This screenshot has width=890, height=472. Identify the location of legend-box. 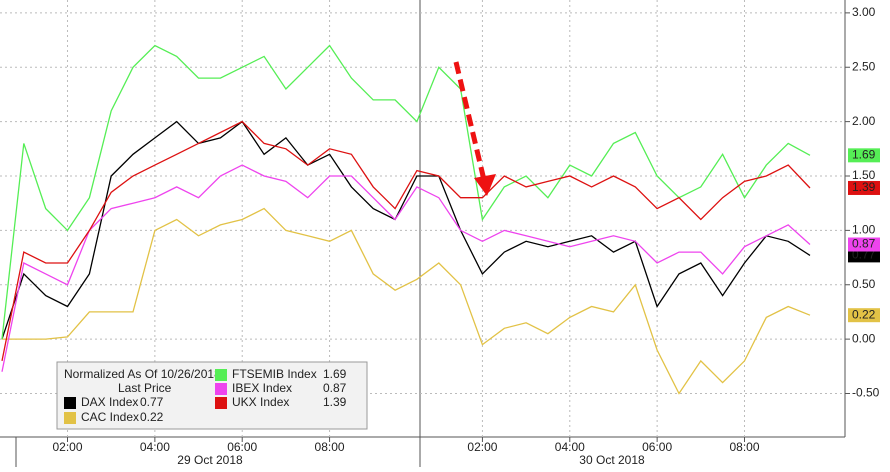
(212, 395).